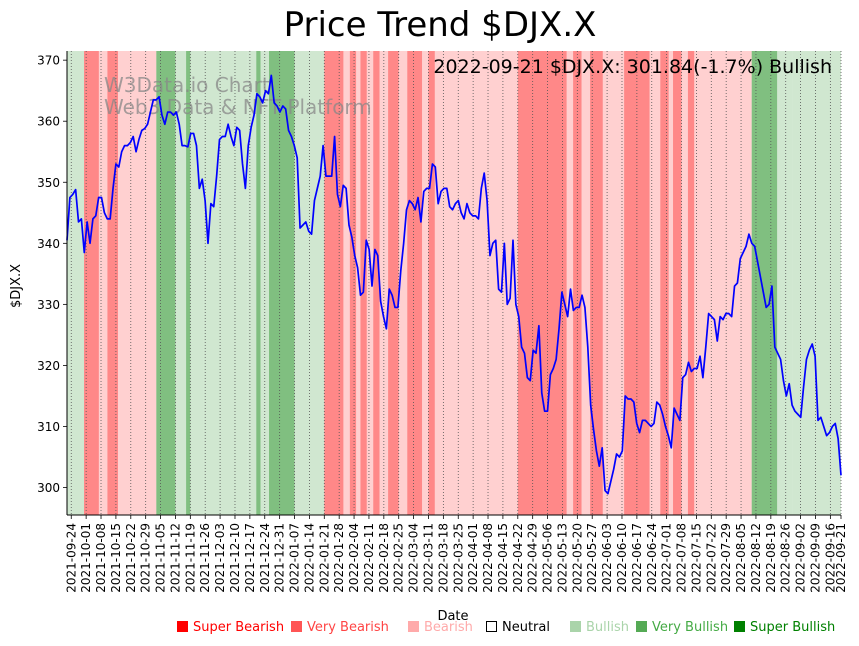 The image size is (859, 646). Describe the element at coordinates (399, 558) in the screenshot. I see `x-tick-label: 2022-02-25` at that location.